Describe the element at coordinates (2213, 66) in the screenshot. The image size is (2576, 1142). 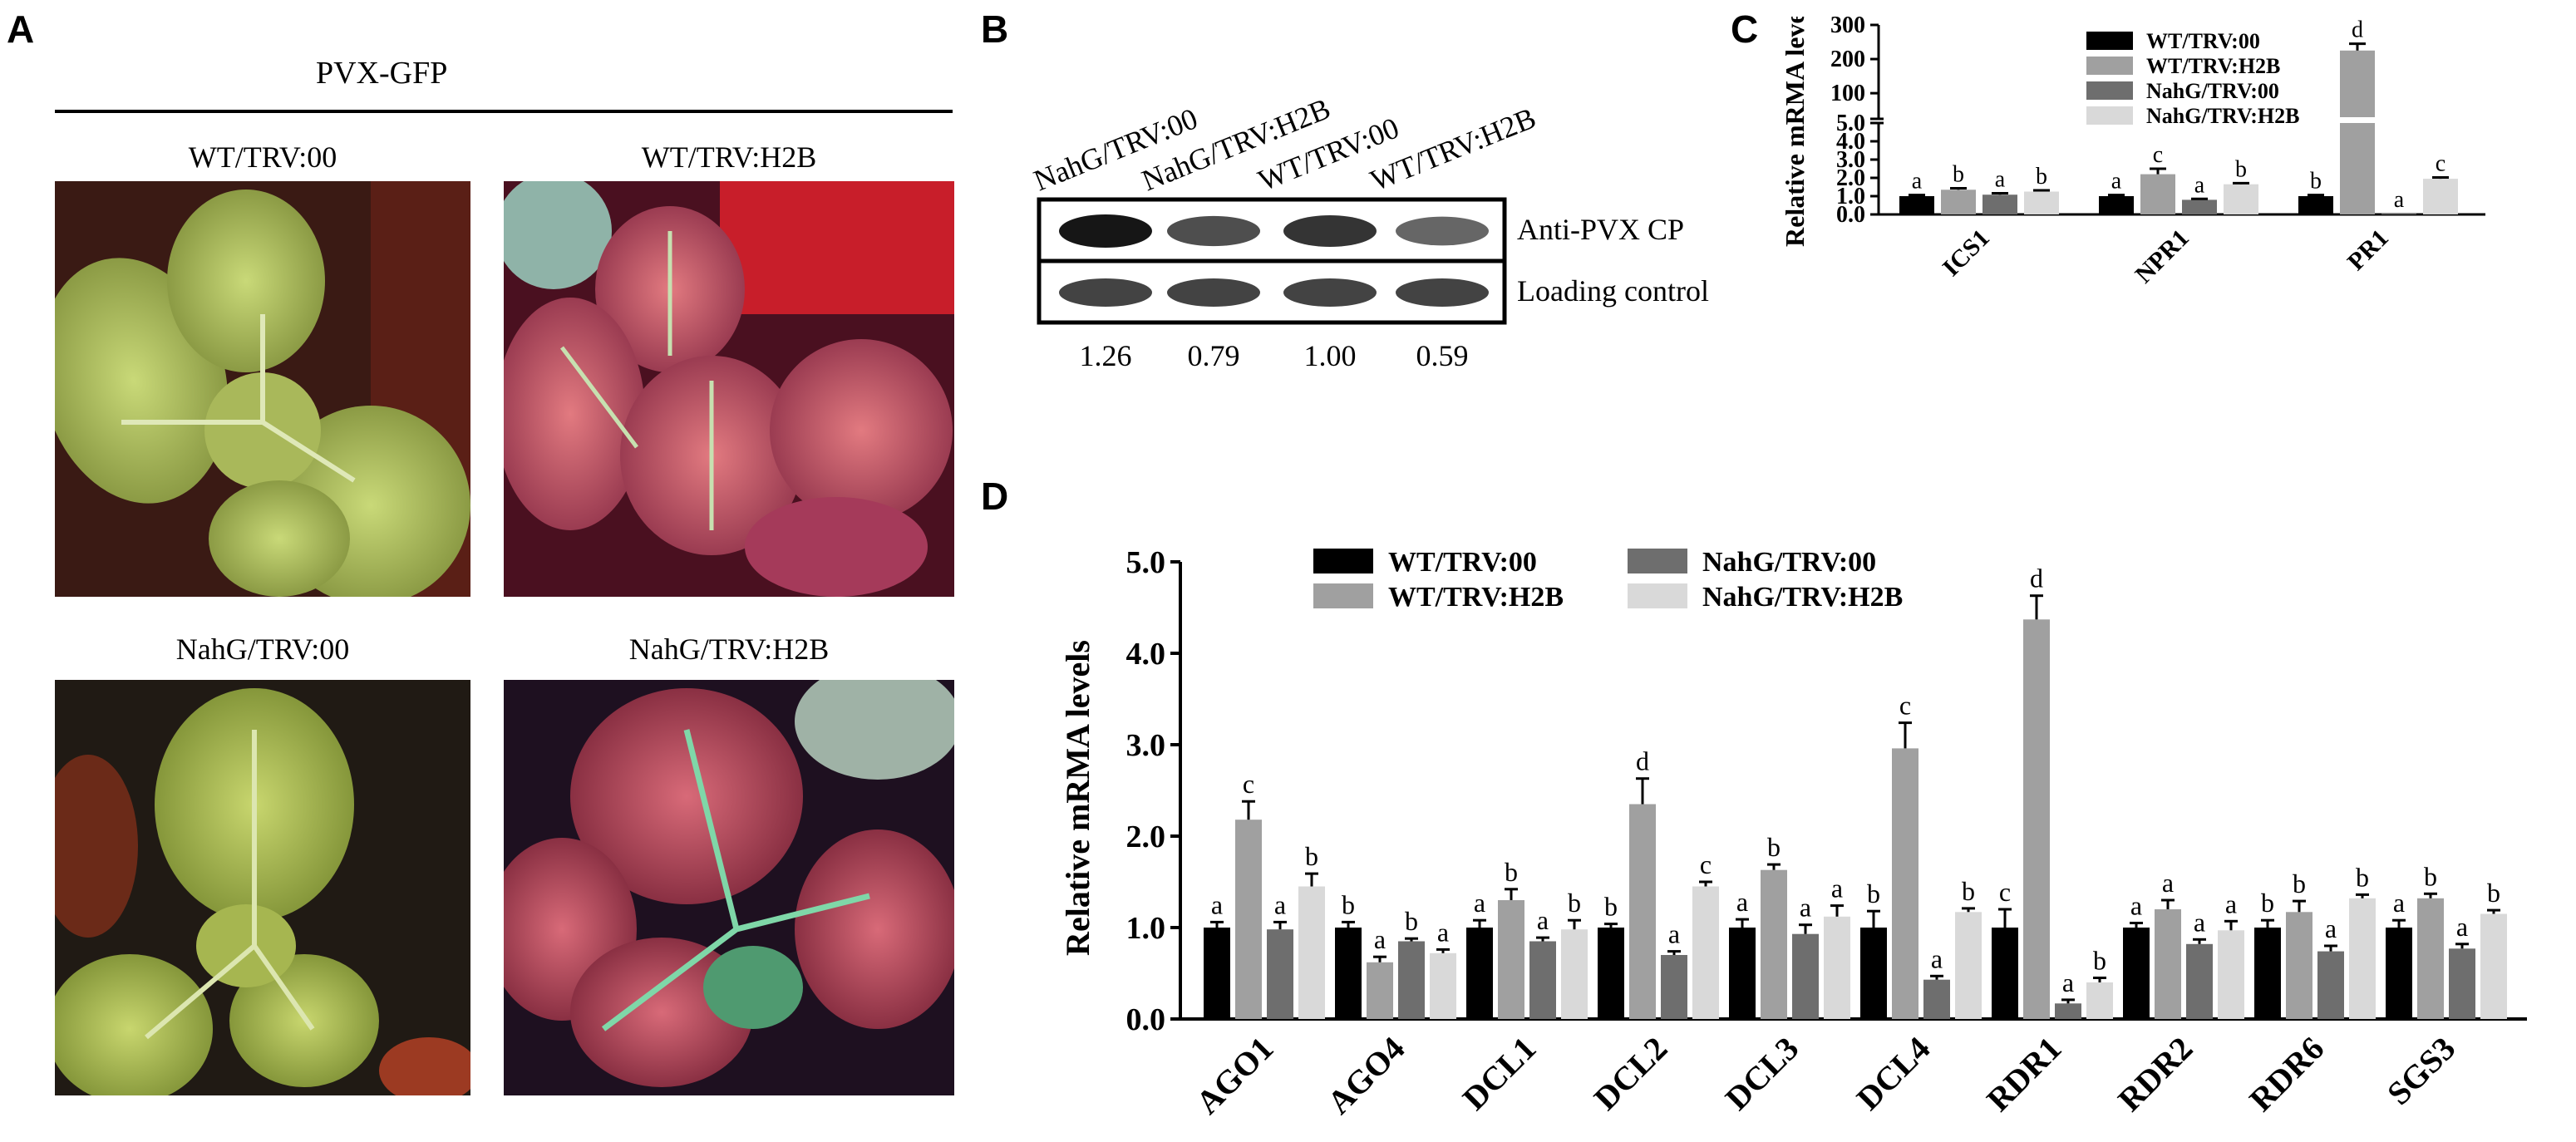
I see `legend-label-wt-trv-h2b: WT/TRV:H2B` at that location.